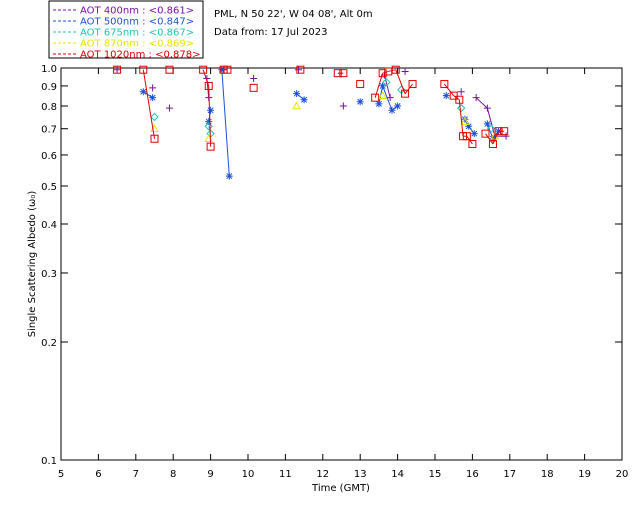  Describe the element at coordinates (340, 488) in the screenshot. I see `x-axis-label: Time (GMT)` at that location.